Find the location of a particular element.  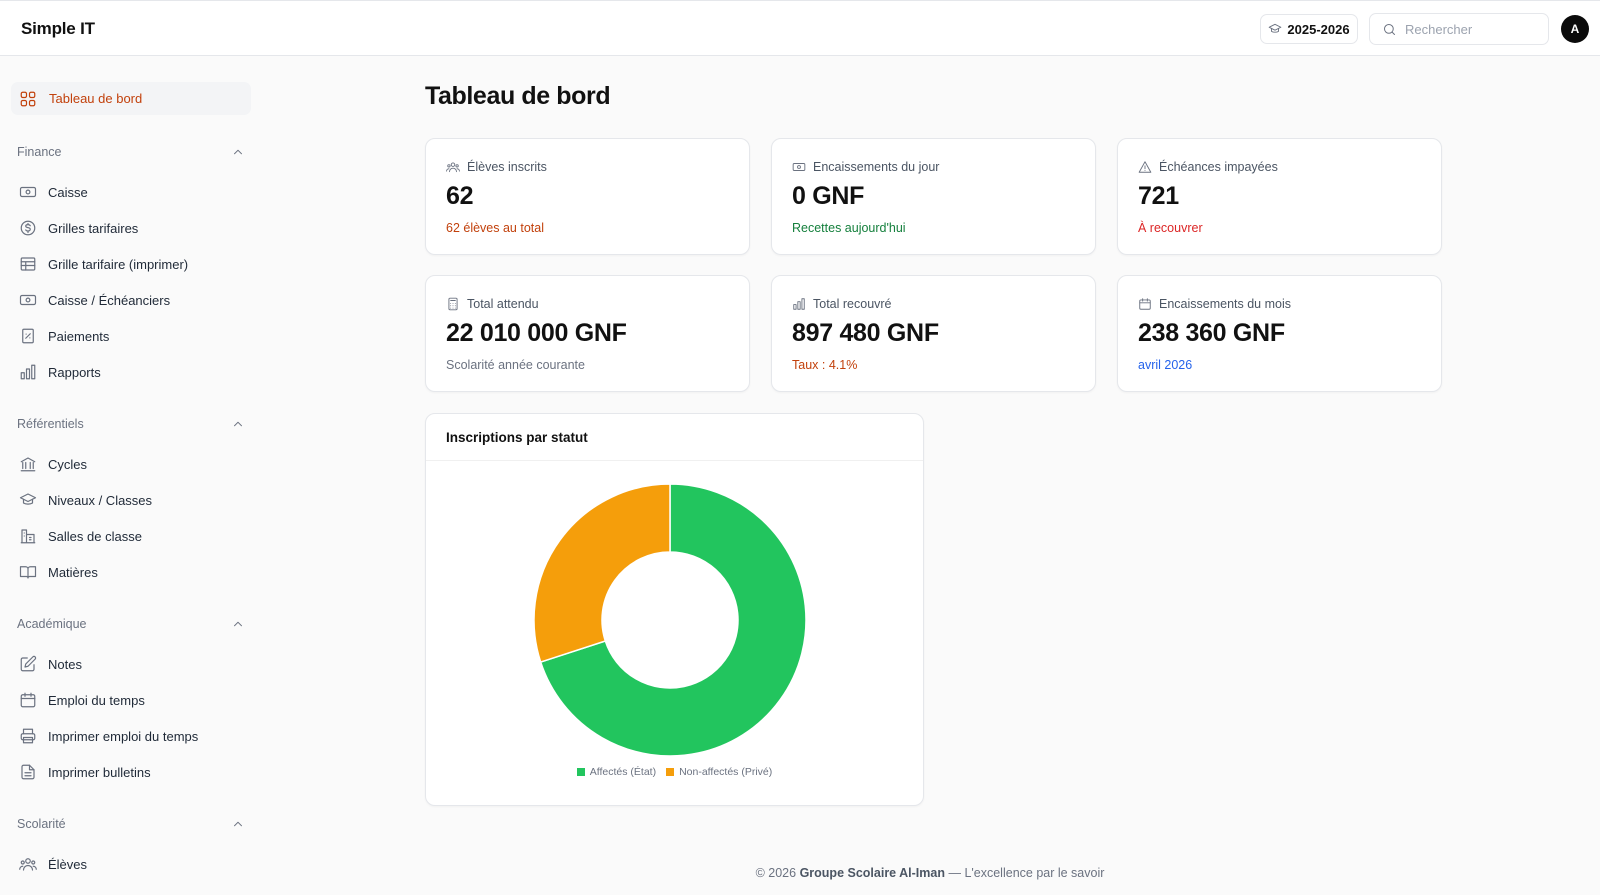

stat-card-label: Encaissements du mois is located at coordinates (1225, 304).